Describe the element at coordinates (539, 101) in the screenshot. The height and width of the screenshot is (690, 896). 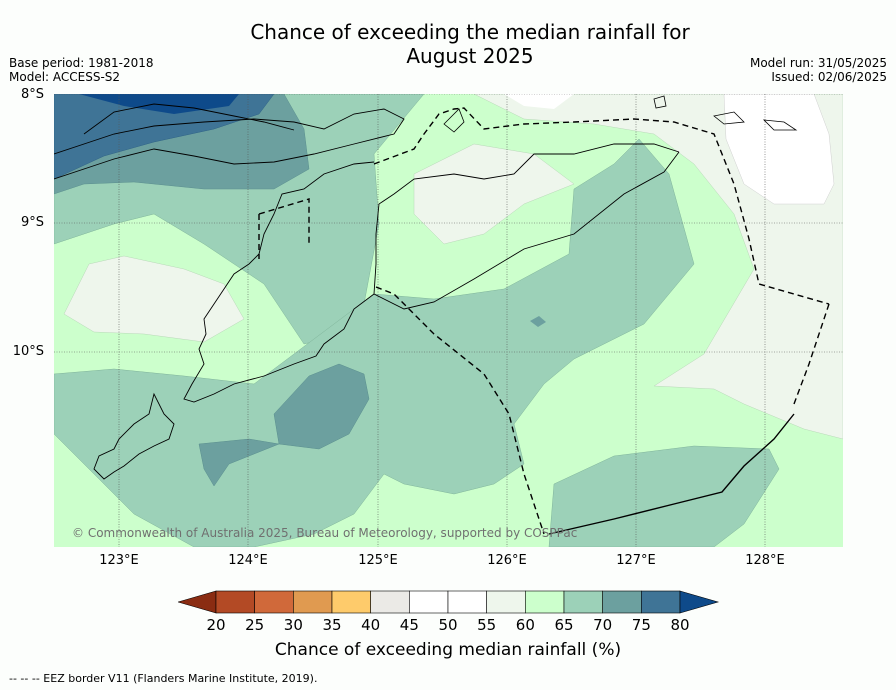
I see `region-50-55-small` at that location.